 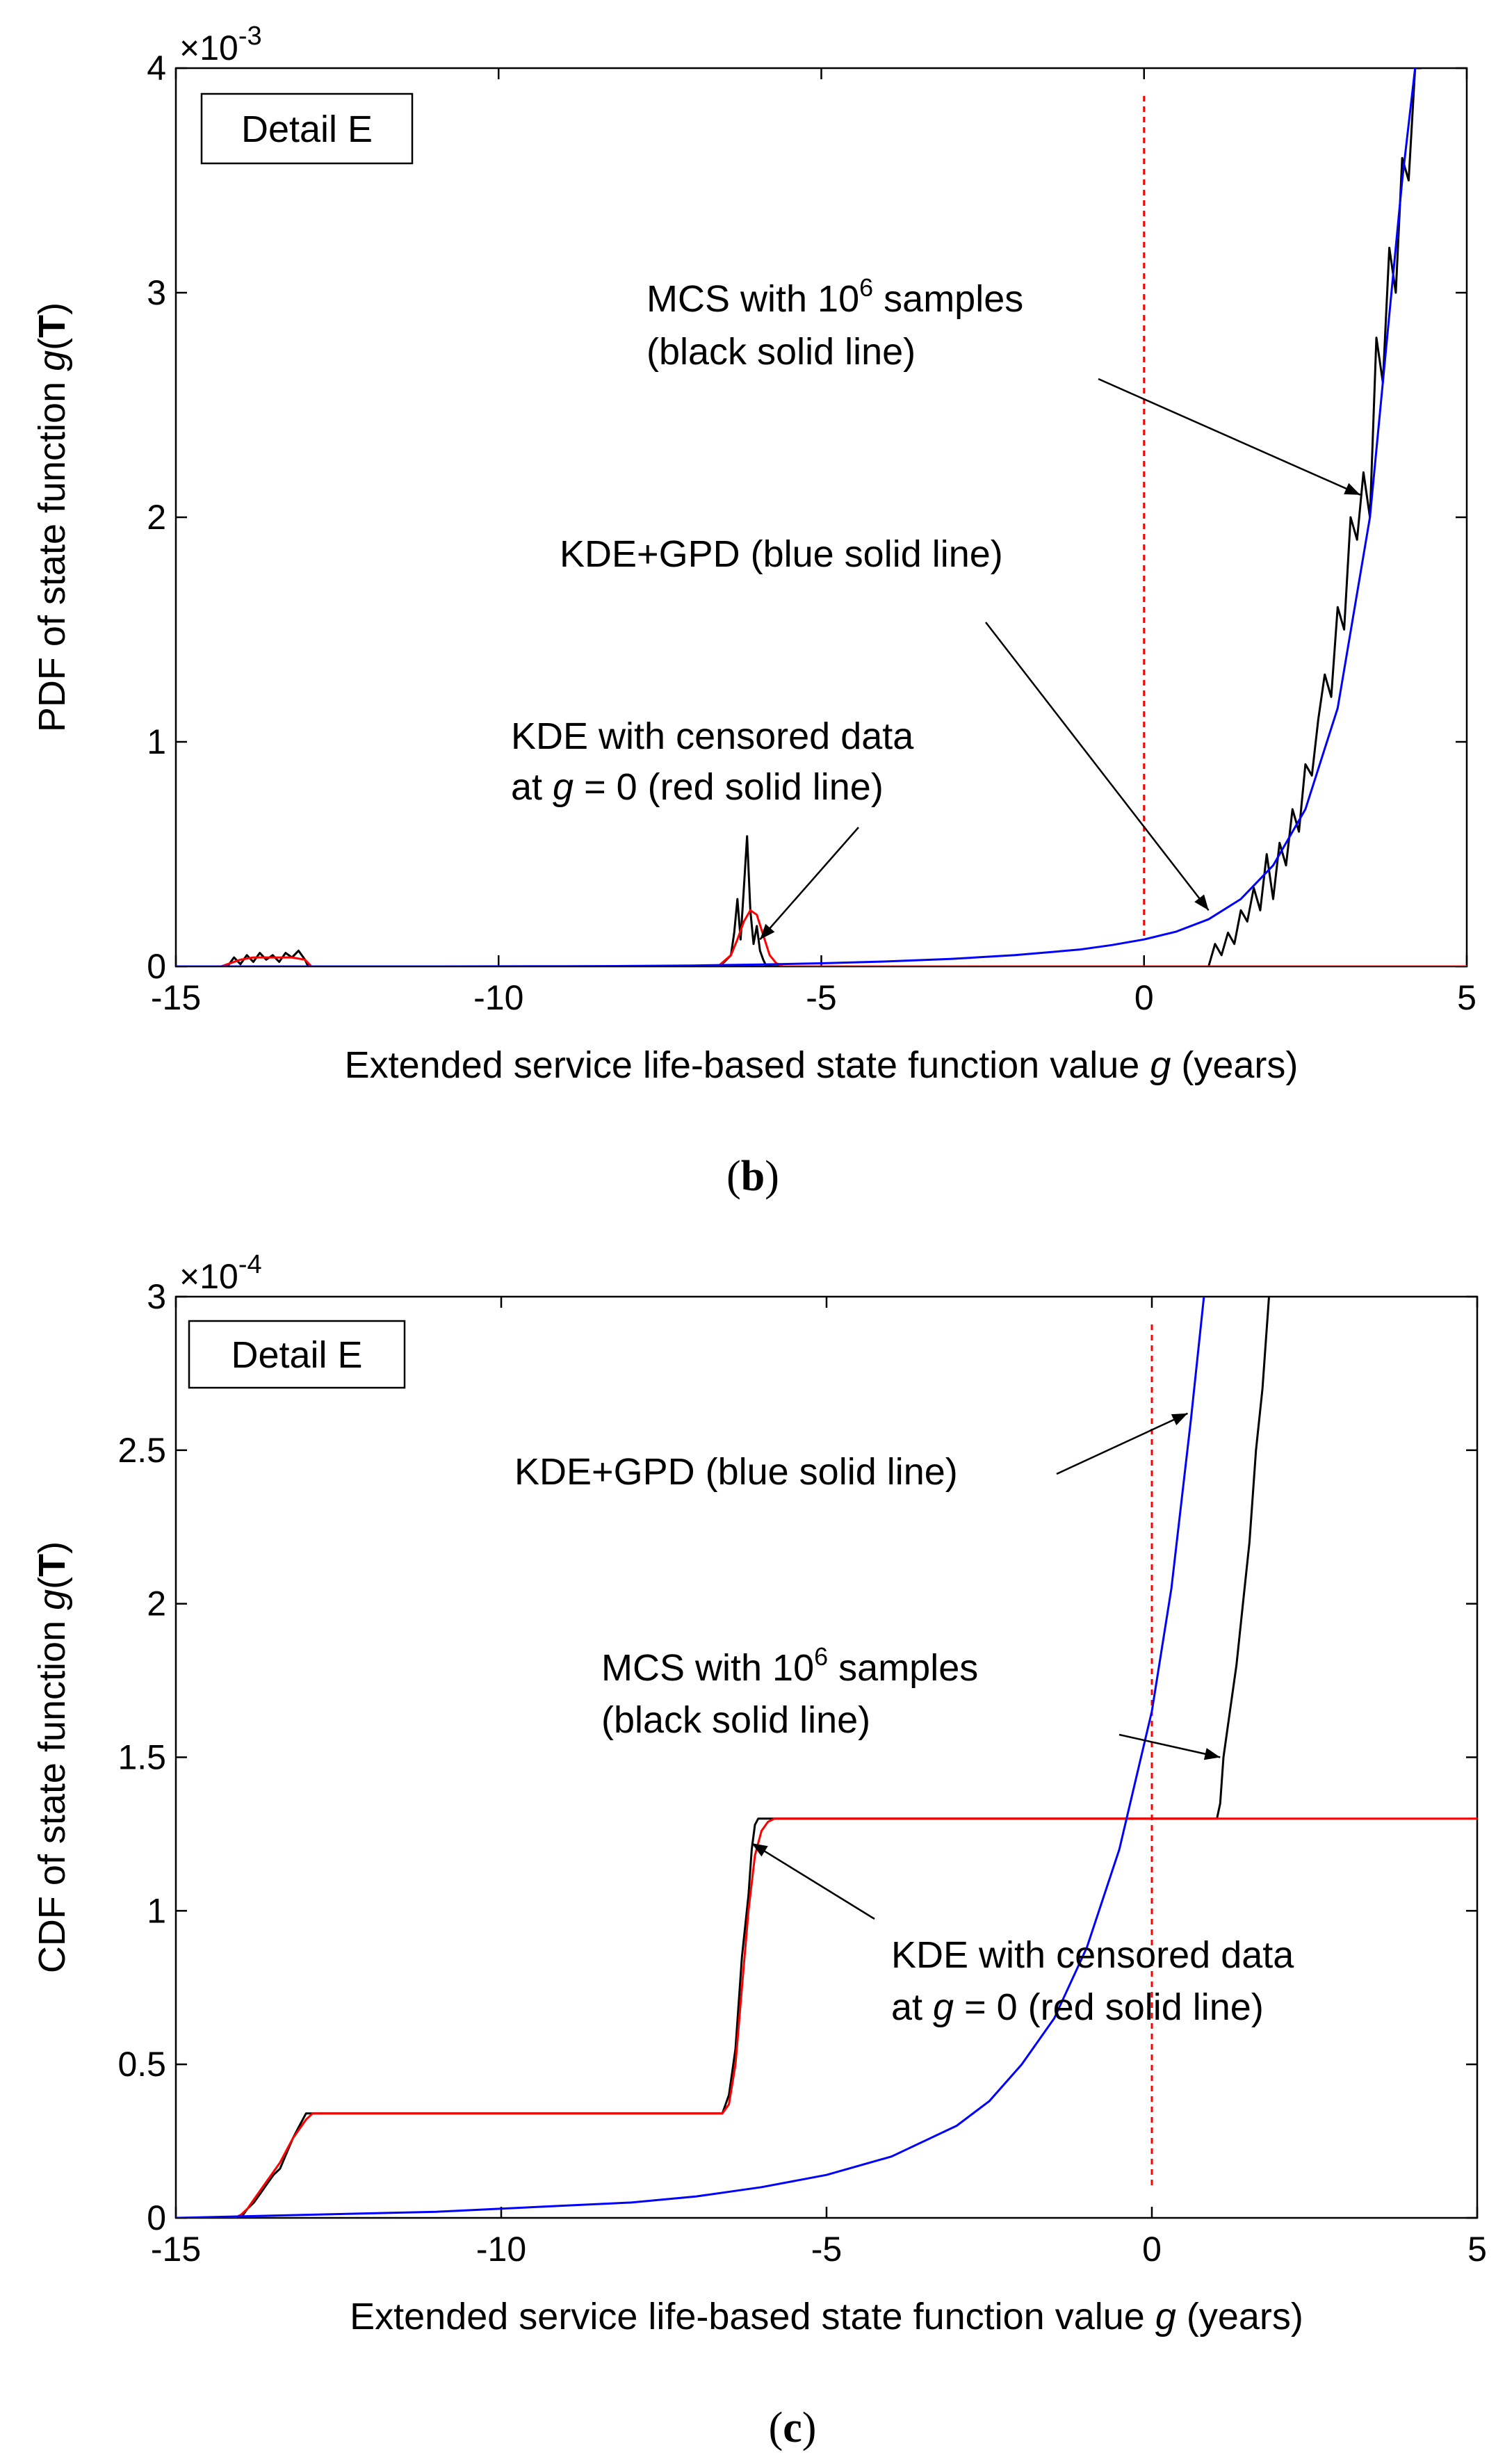 I want to click on panel-caption: (c), so click(x=793, y=2427).